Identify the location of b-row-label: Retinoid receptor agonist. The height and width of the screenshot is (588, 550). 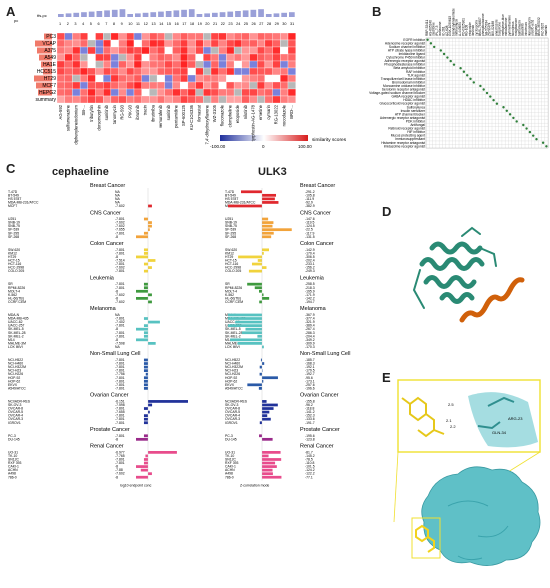
(406, 129).